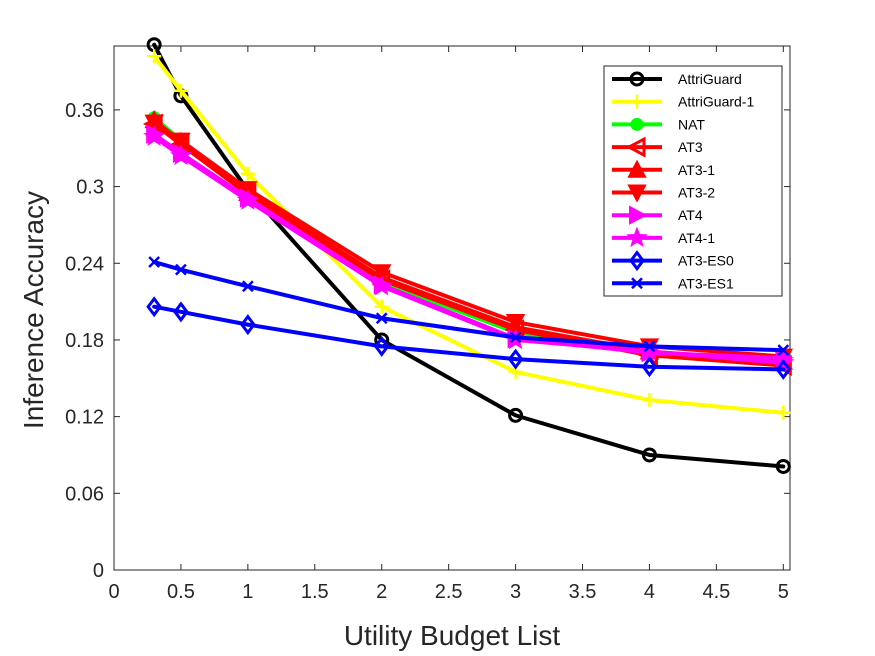 This screenshot has height=656, width=875. I want to click on legend-label: AT3-ES0, so click(706, 261).